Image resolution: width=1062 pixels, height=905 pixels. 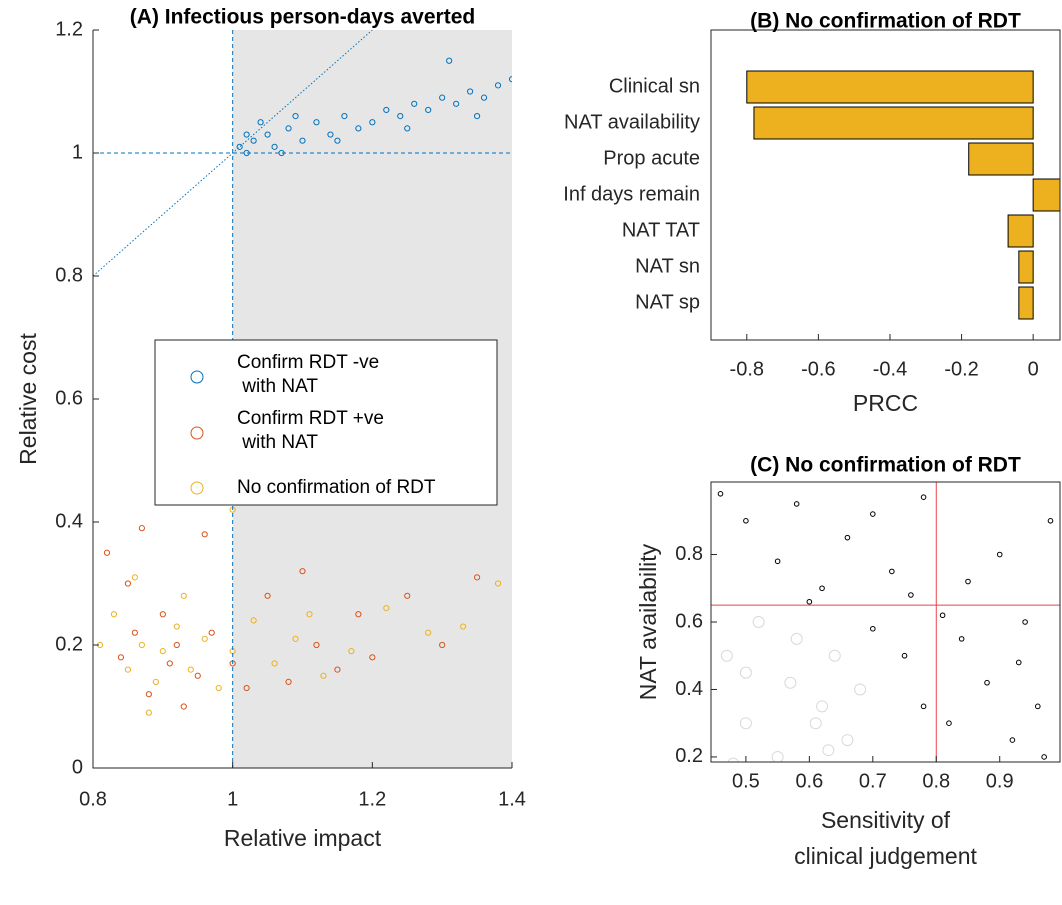 I want to click on y-tick-label: 1.2, so click(x=69, y=29).